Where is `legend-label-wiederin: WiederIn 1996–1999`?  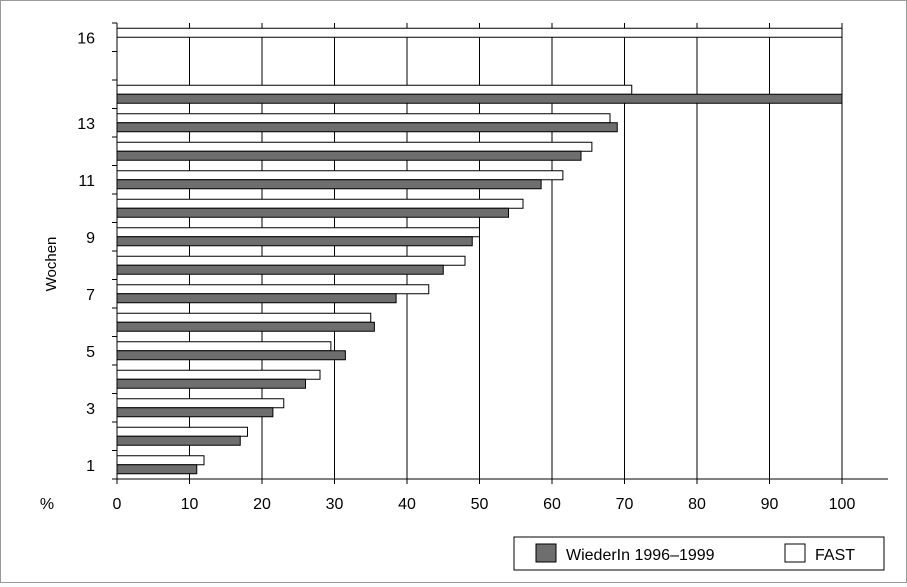 legend-label-wiederin: WiederIn 1996–1999 is located at coordinates (640, 555).